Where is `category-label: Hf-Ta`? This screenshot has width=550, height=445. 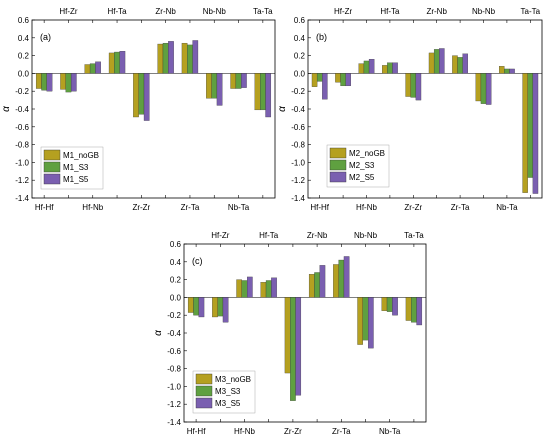 category-label: Hf-Ta is located at coordinates (117, 11).